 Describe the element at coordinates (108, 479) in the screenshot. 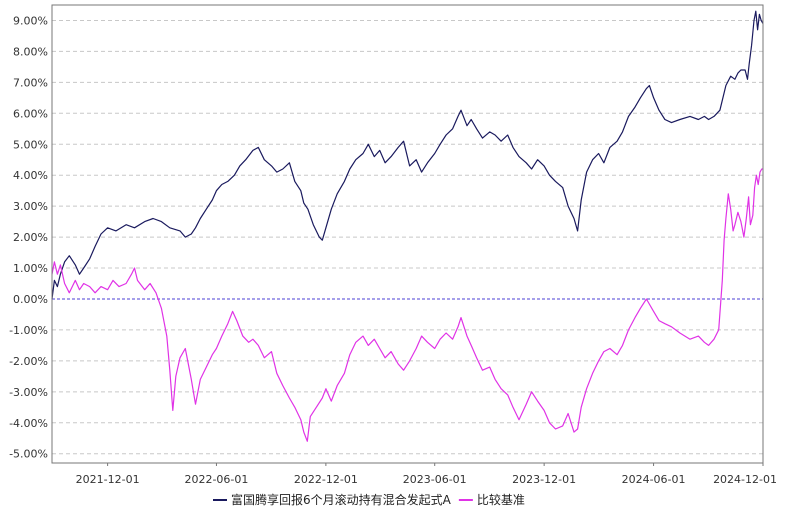

I see `x-tick-label: 2021-12-01` at that location.